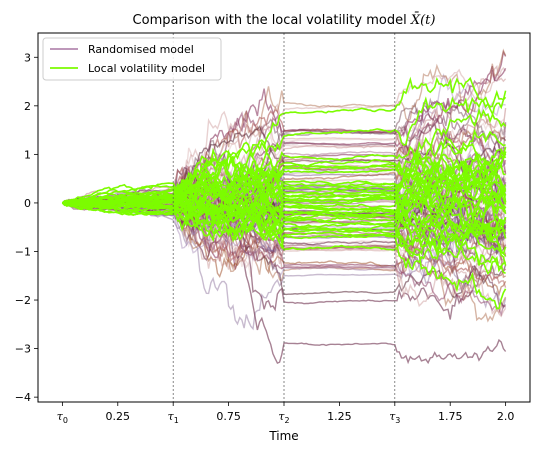  I want to click on x-tick-label: 1.75, so click(450, 416).